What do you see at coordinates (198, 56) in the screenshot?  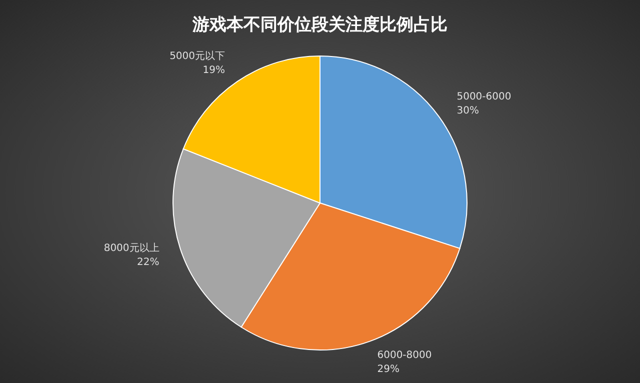 I see `slice-label: 5000元以下` at bounding box center [198, 56].